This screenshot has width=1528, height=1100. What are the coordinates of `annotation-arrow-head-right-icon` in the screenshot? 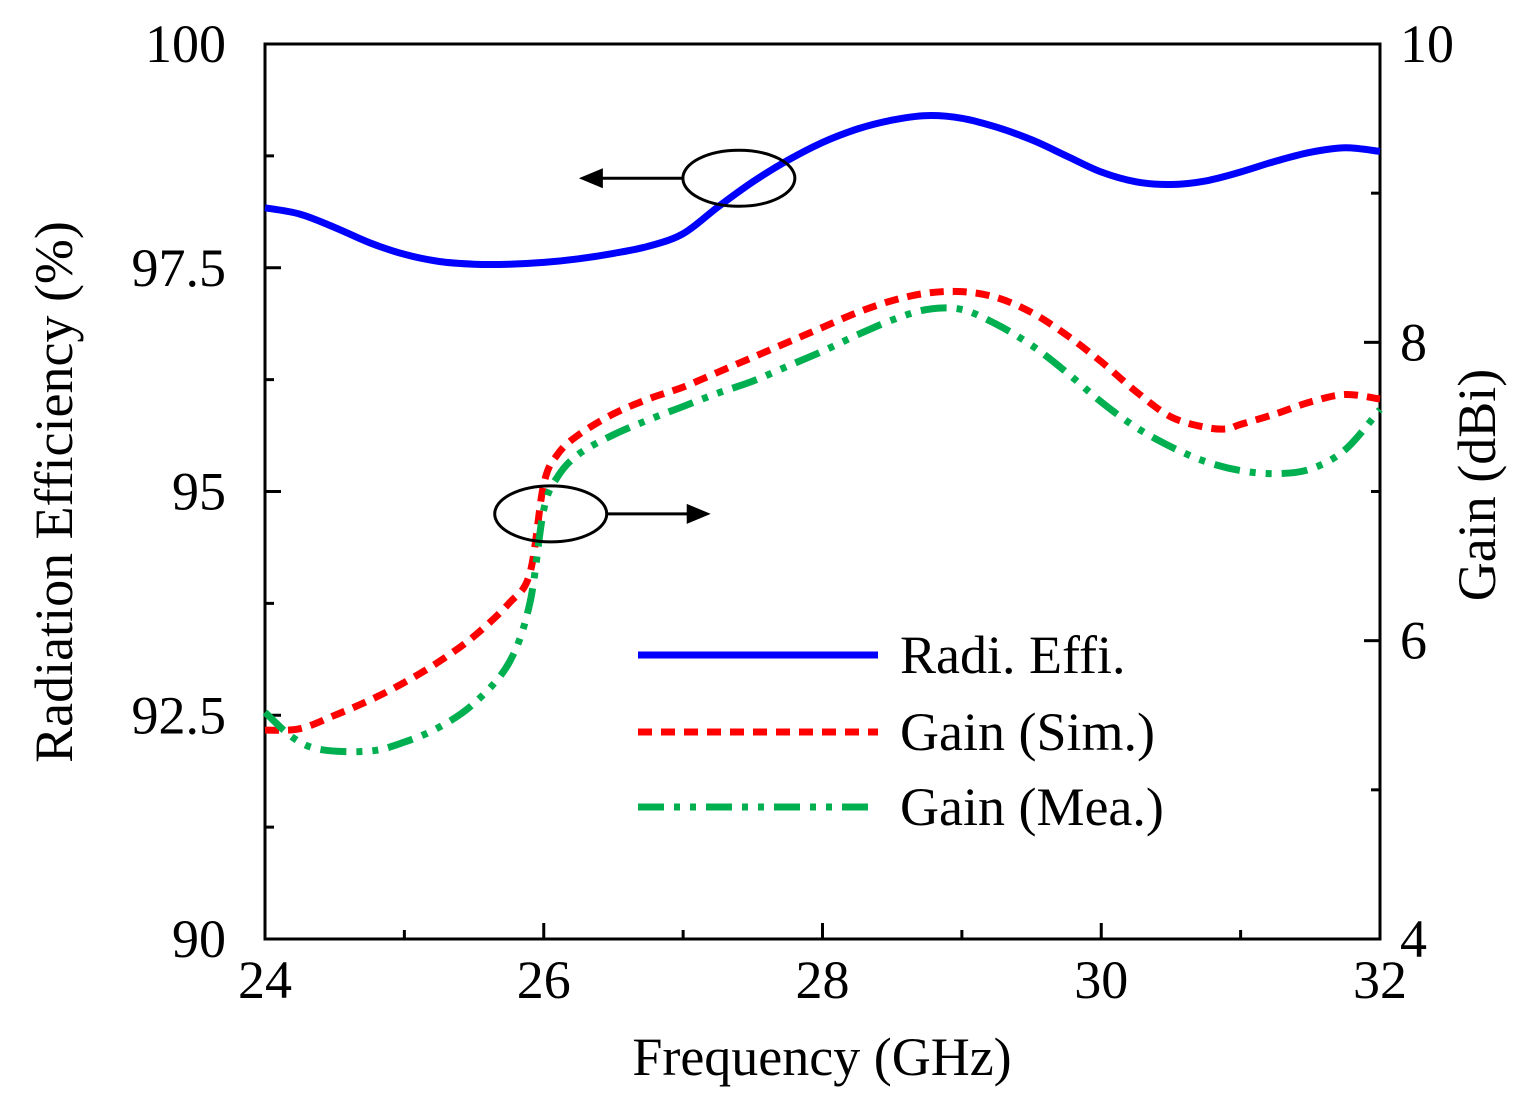 It's located at (698, 513).